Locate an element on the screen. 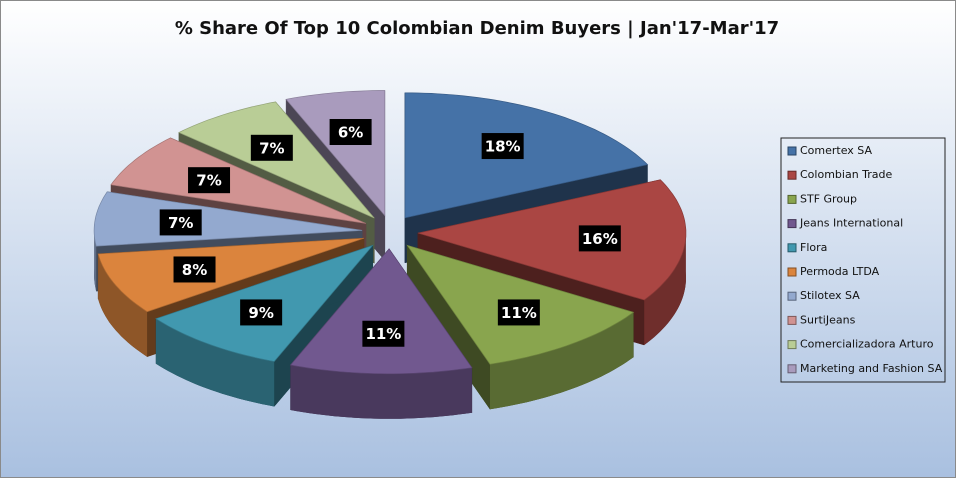 The width and height of the screenshot is (956, 482). data-label: 6% is located at coordinates (350, 133).